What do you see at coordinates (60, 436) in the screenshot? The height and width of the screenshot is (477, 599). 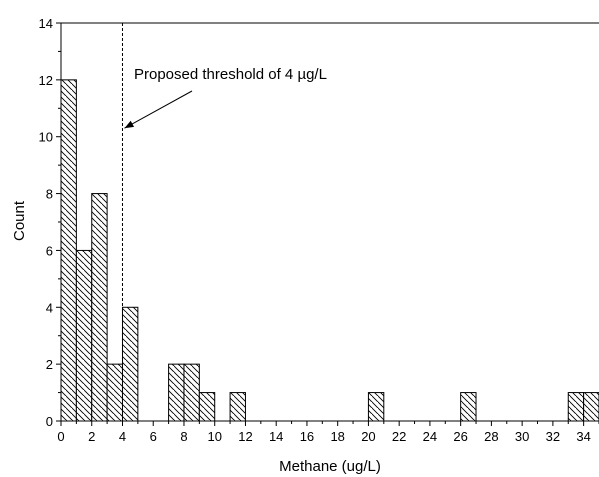 I see `x-tick-label: 0` at bounding box center [60, 436].